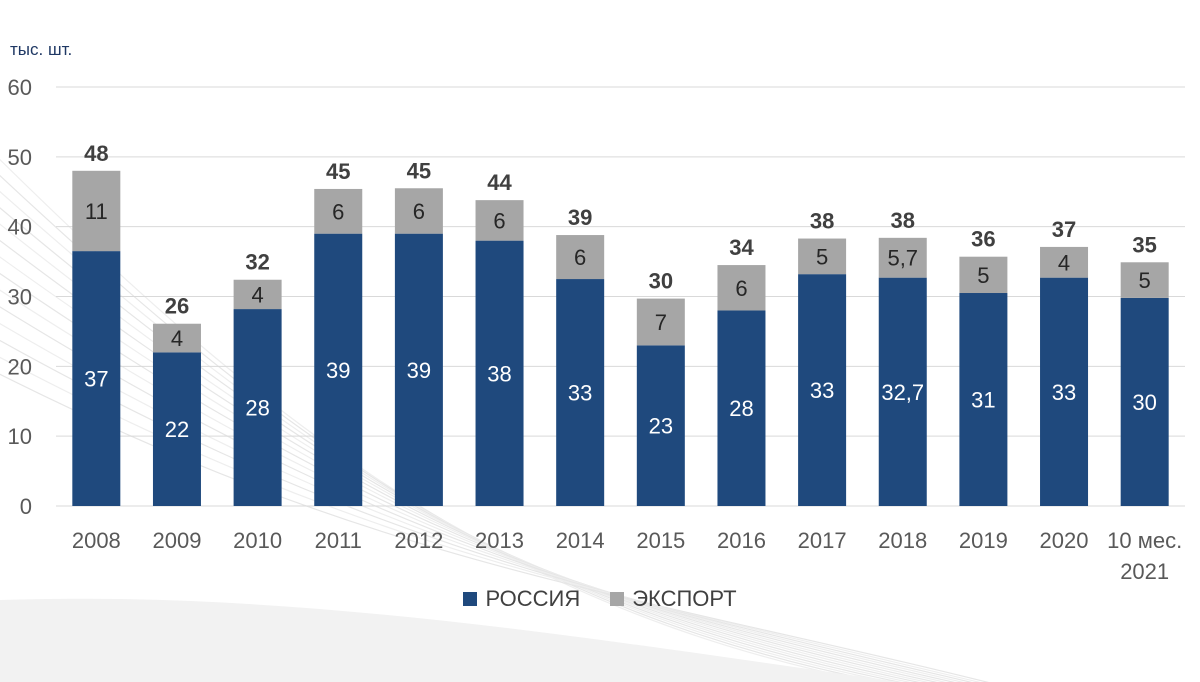 The image size is (1200, 682). I want to click on data-label-total: 39, so click(580, 217).